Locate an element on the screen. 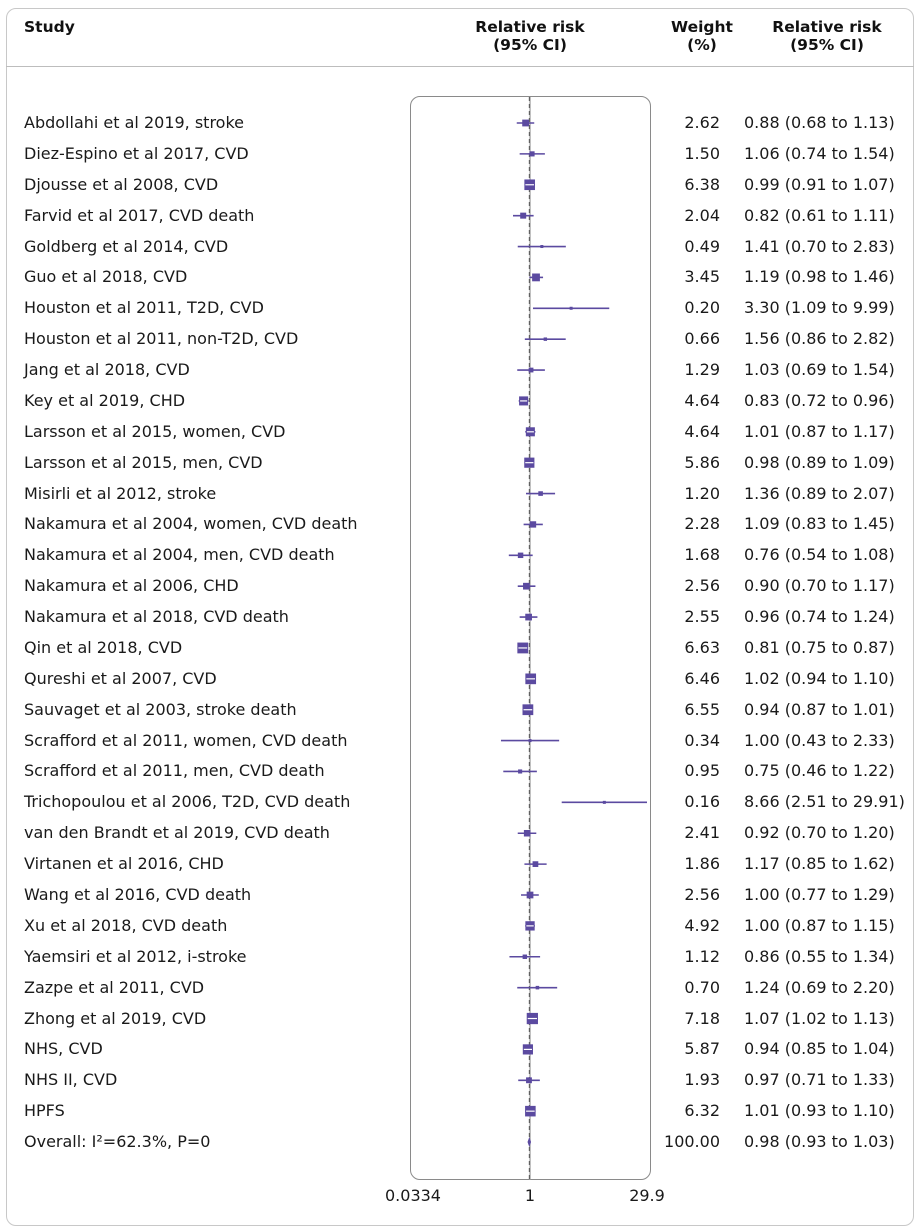 This screenshot has height=1230, width=916. weight-value: 2.56 is located at coordinates (702, 586).